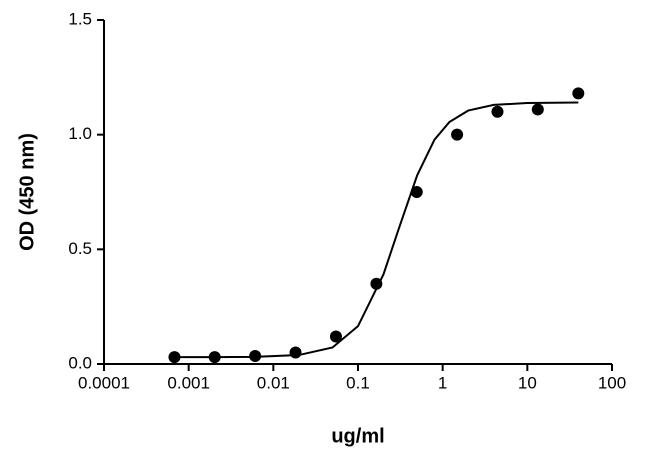 The height and width of the screenshot is (458, 650). I want to click on x-axis-title: ug/ml, so click(357, 436).